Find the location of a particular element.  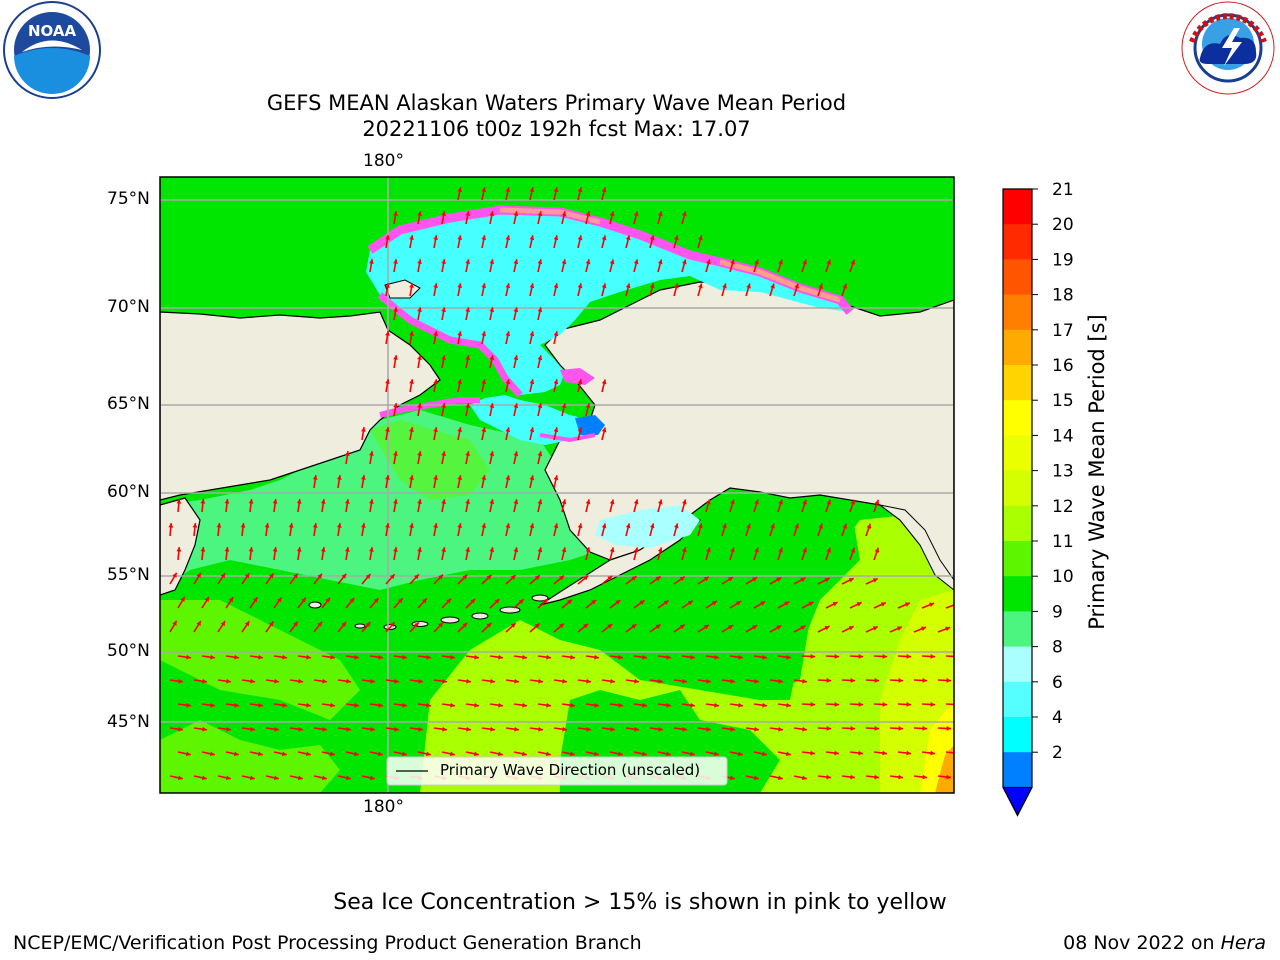

colorbar-tick-label: 13 is located at coordinates (1063, 472).